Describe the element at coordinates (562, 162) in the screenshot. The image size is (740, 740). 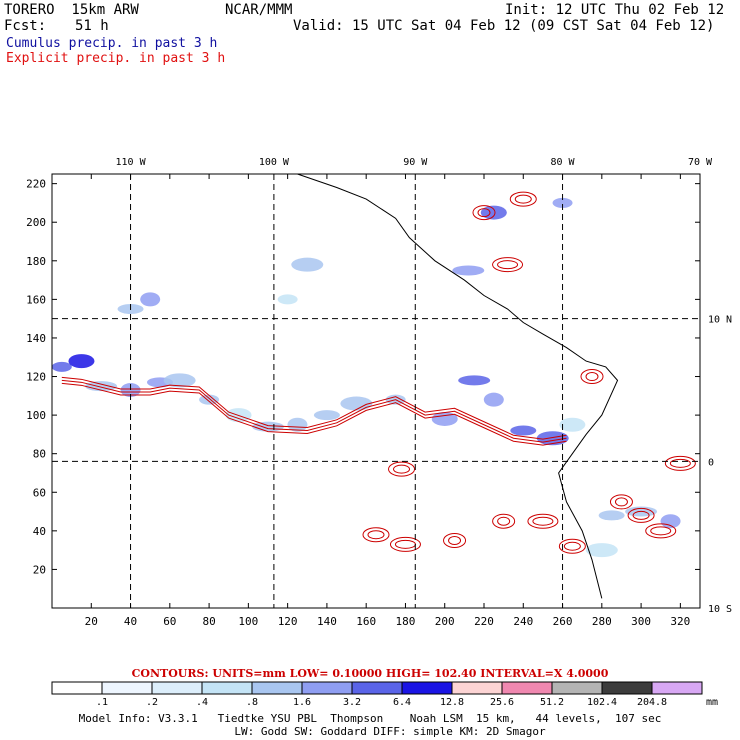
I see `lon-label: 80 W` at that location.